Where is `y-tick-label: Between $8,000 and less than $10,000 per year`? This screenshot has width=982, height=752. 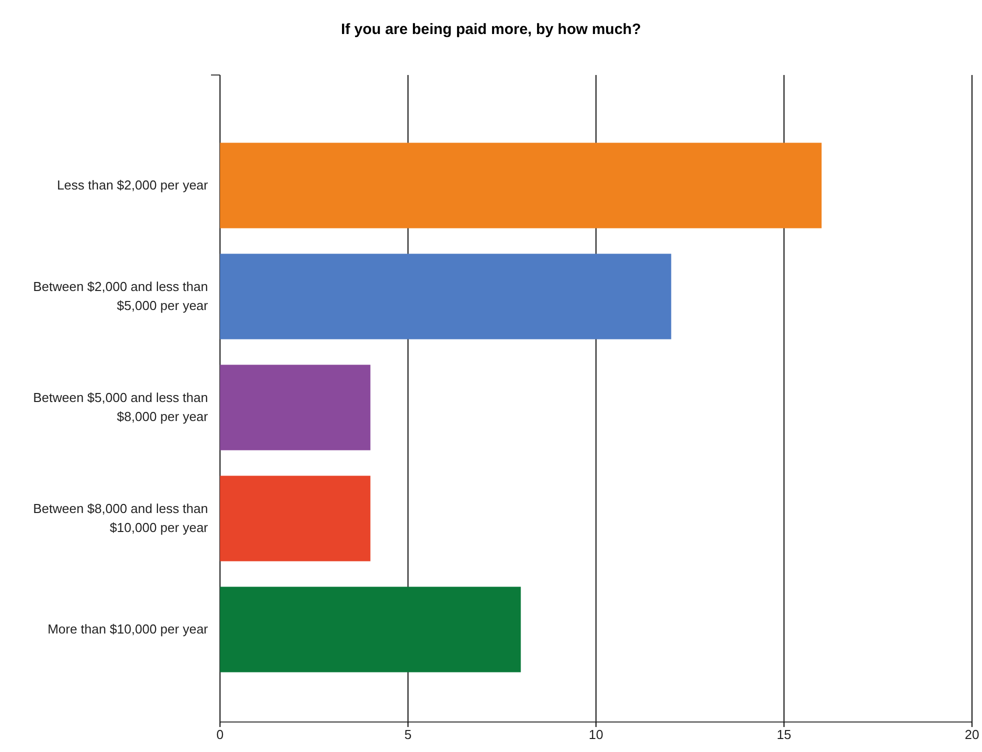 y-tick-label: Between $8,000 and less than $10,000 per year is located at coordinates (121, 518).